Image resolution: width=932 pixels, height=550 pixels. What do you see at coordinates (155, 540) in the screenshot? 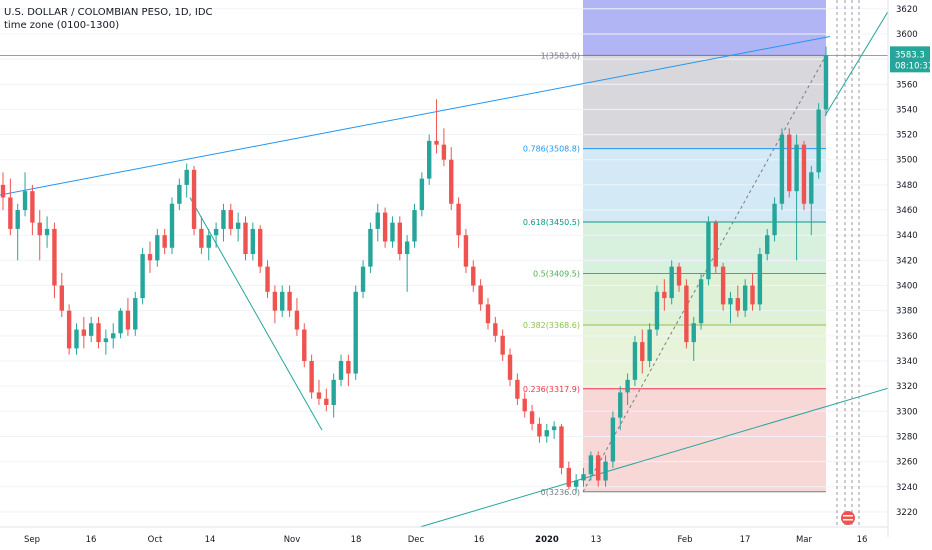
I see `x-tick-label: Oct` at bounding box center [155, 540].